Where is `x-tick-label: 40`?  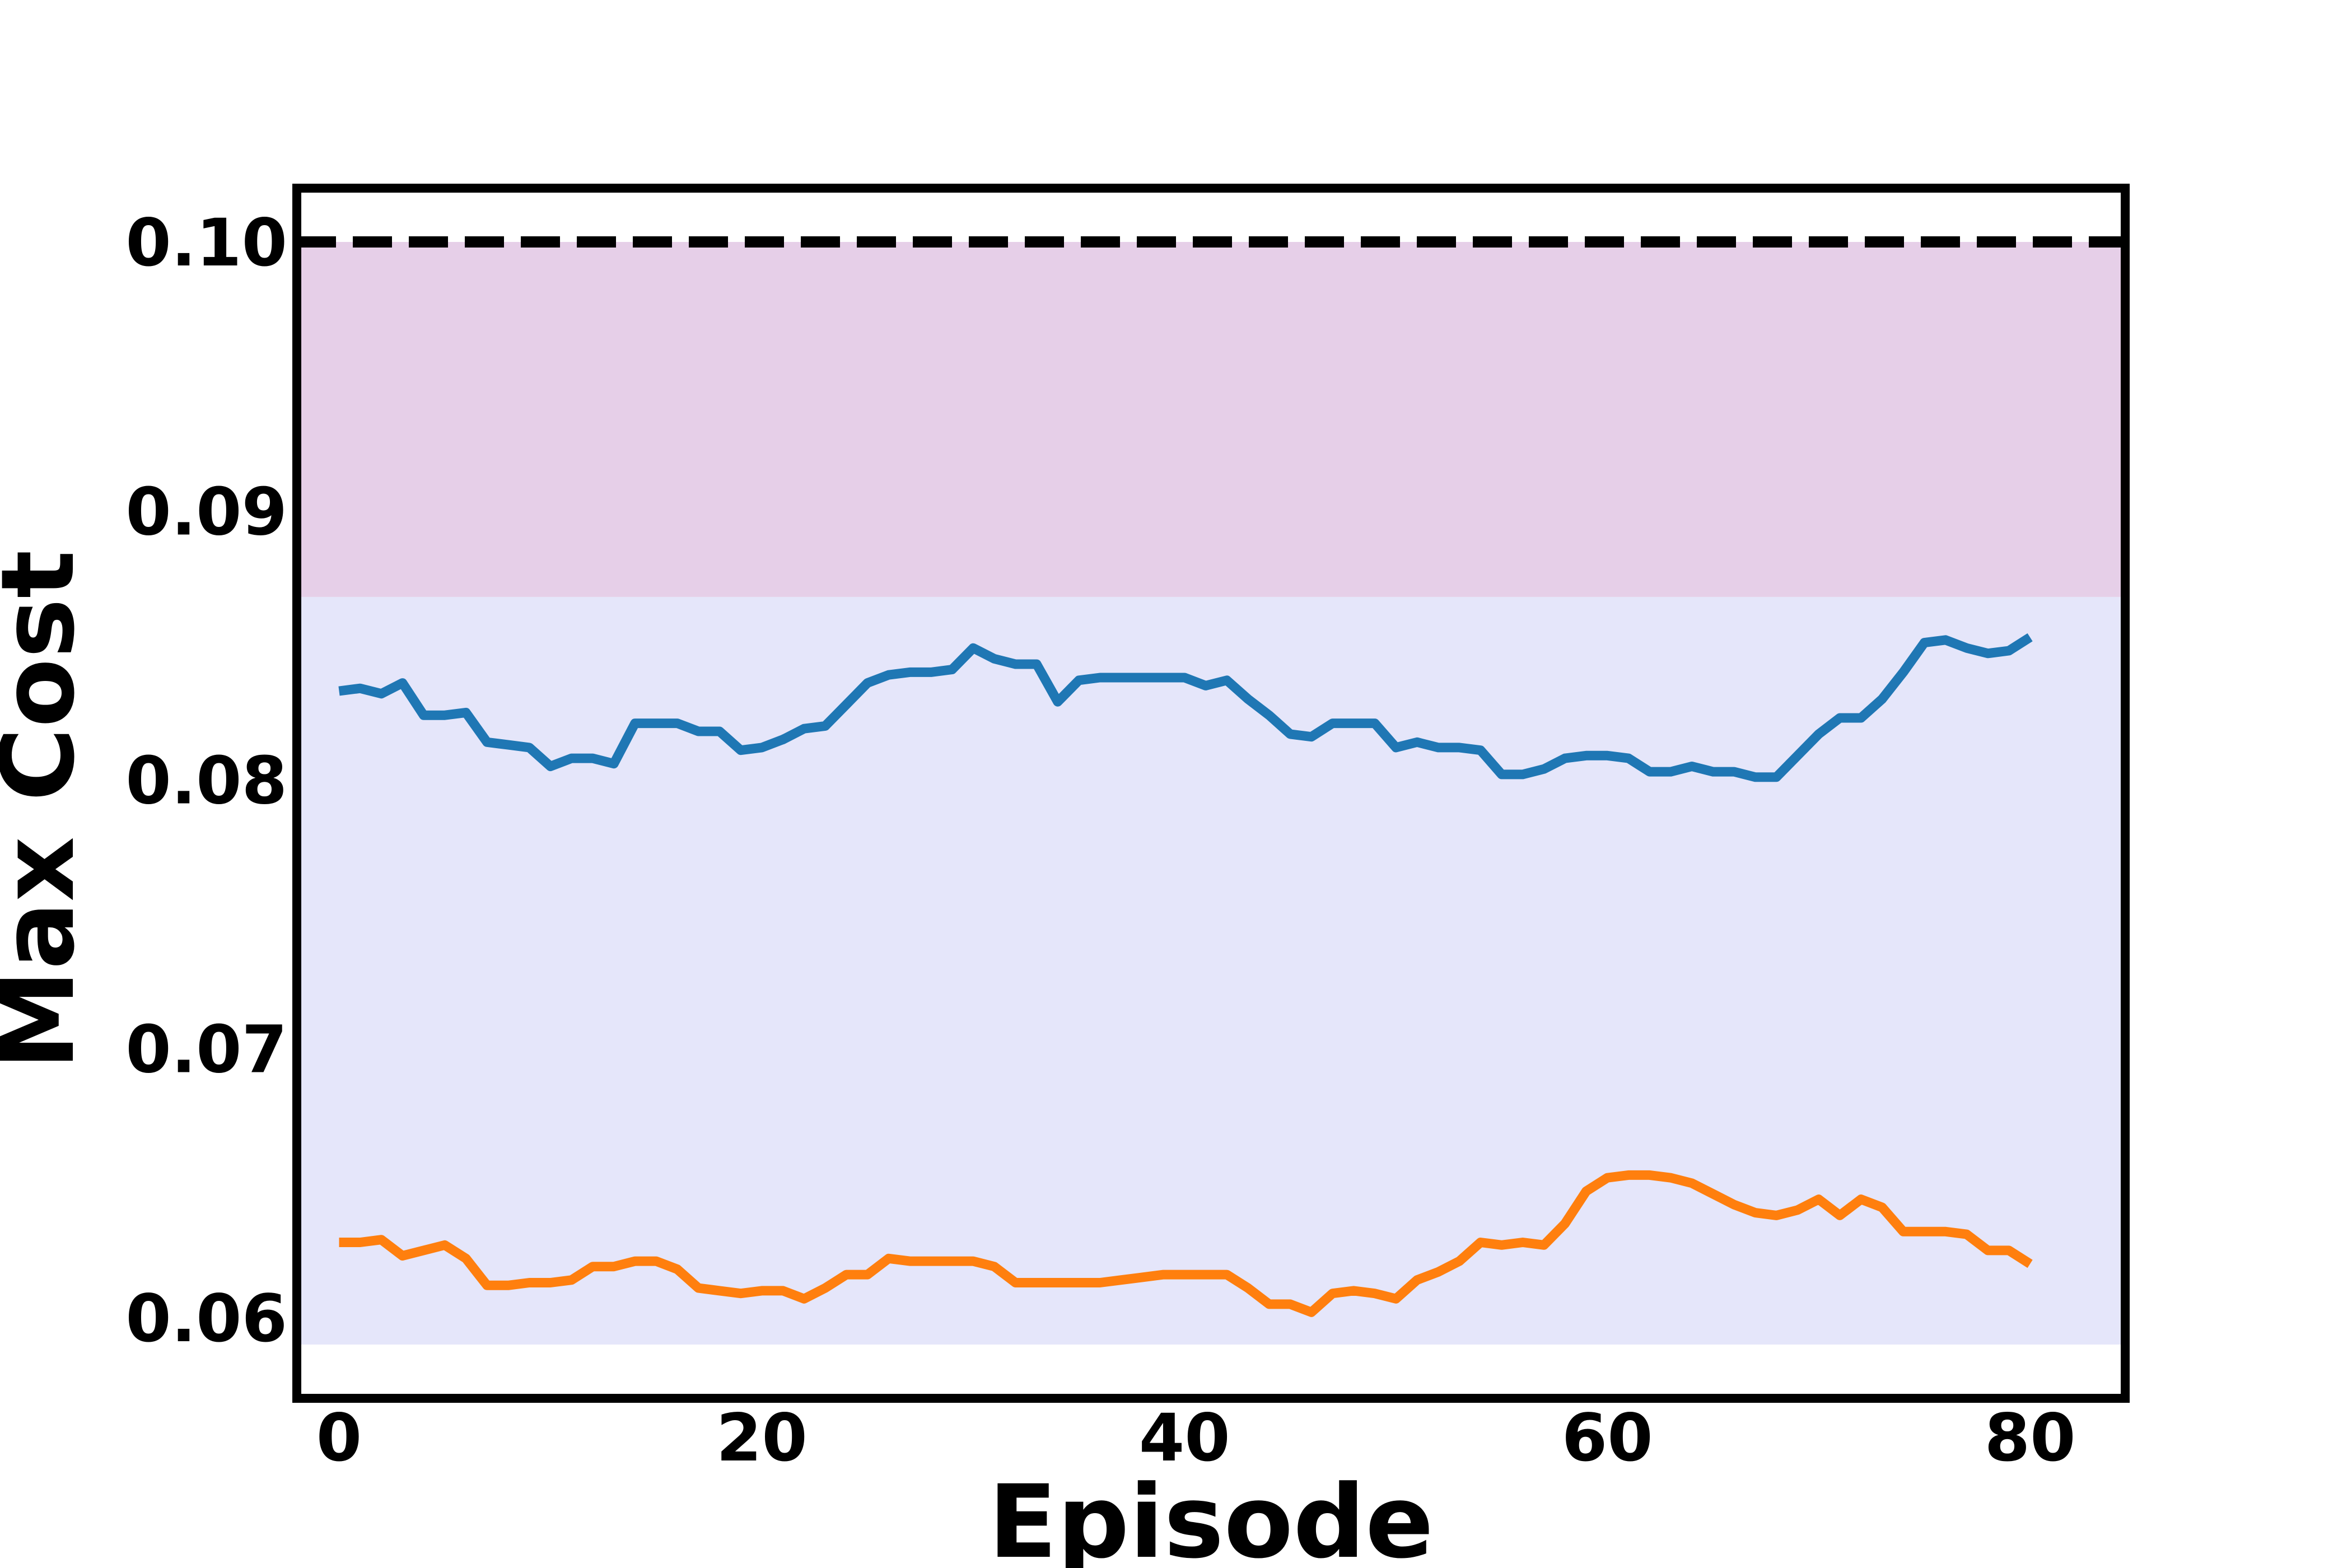
x-tick-label: 40 is located at coordinates (1185, 1438).